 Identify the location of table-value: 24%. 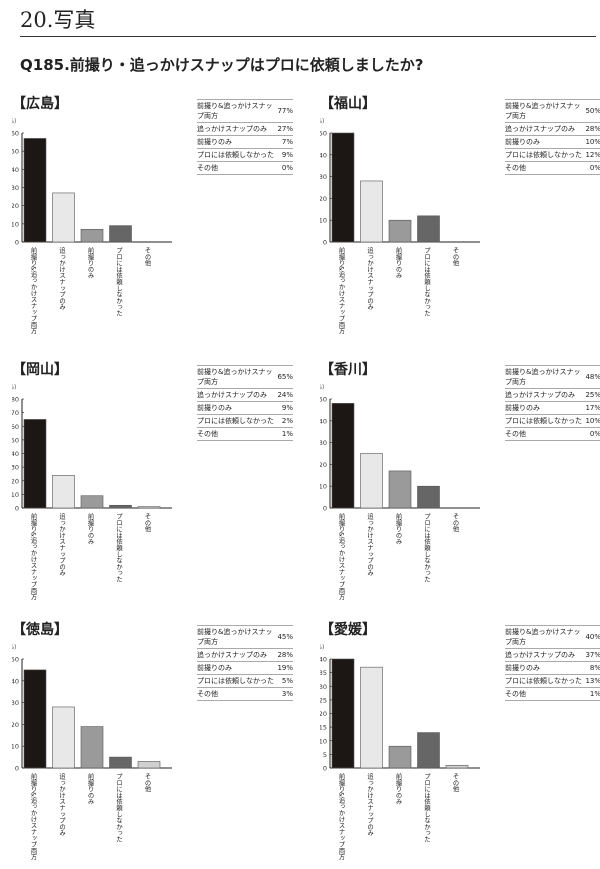
(285, 395).